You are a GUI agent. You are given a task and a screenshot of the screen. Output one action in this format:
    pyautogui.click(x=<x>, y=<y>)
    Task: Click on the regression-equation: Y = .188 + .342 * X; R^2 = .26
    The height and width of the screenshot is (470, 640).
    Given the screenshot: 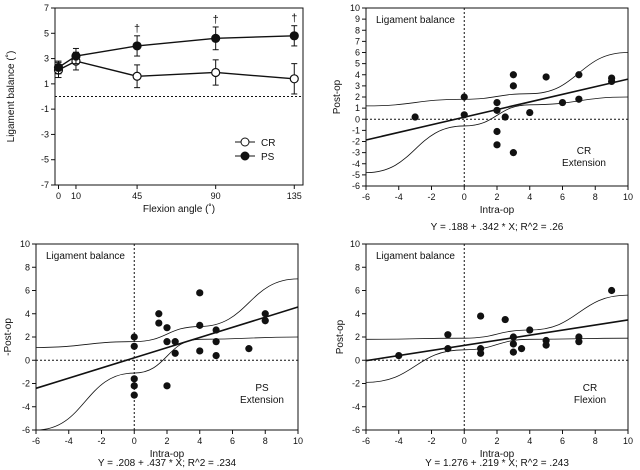 What is the action you would take?
    pyautogui.click(x=497, y=227)
    